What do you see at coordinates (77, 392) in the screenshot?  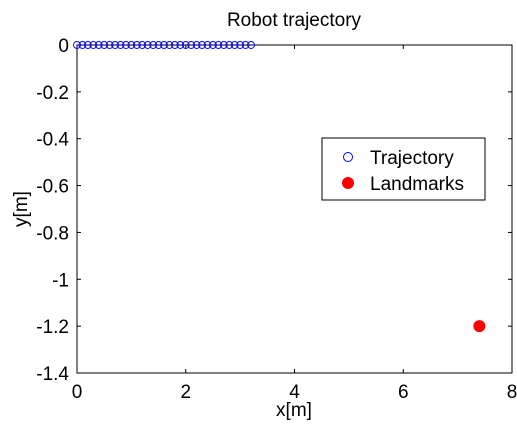 I see `x-tick-label: 0` at bounding box center [77, 392].